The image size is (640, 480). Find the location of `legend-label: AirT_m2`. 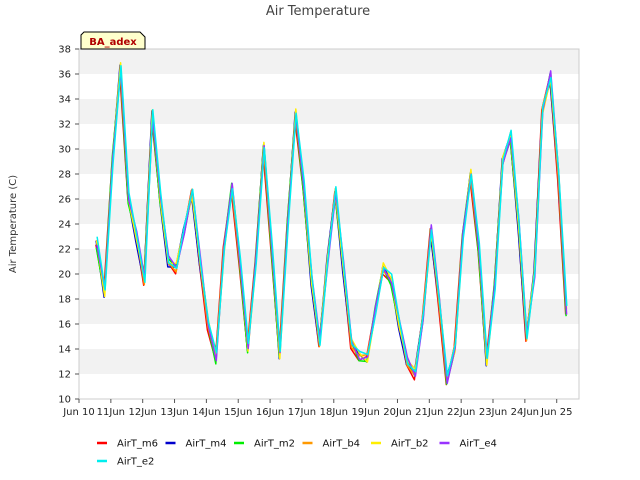

legend-label: AirT_m2 is located at coordinates (274, 444).